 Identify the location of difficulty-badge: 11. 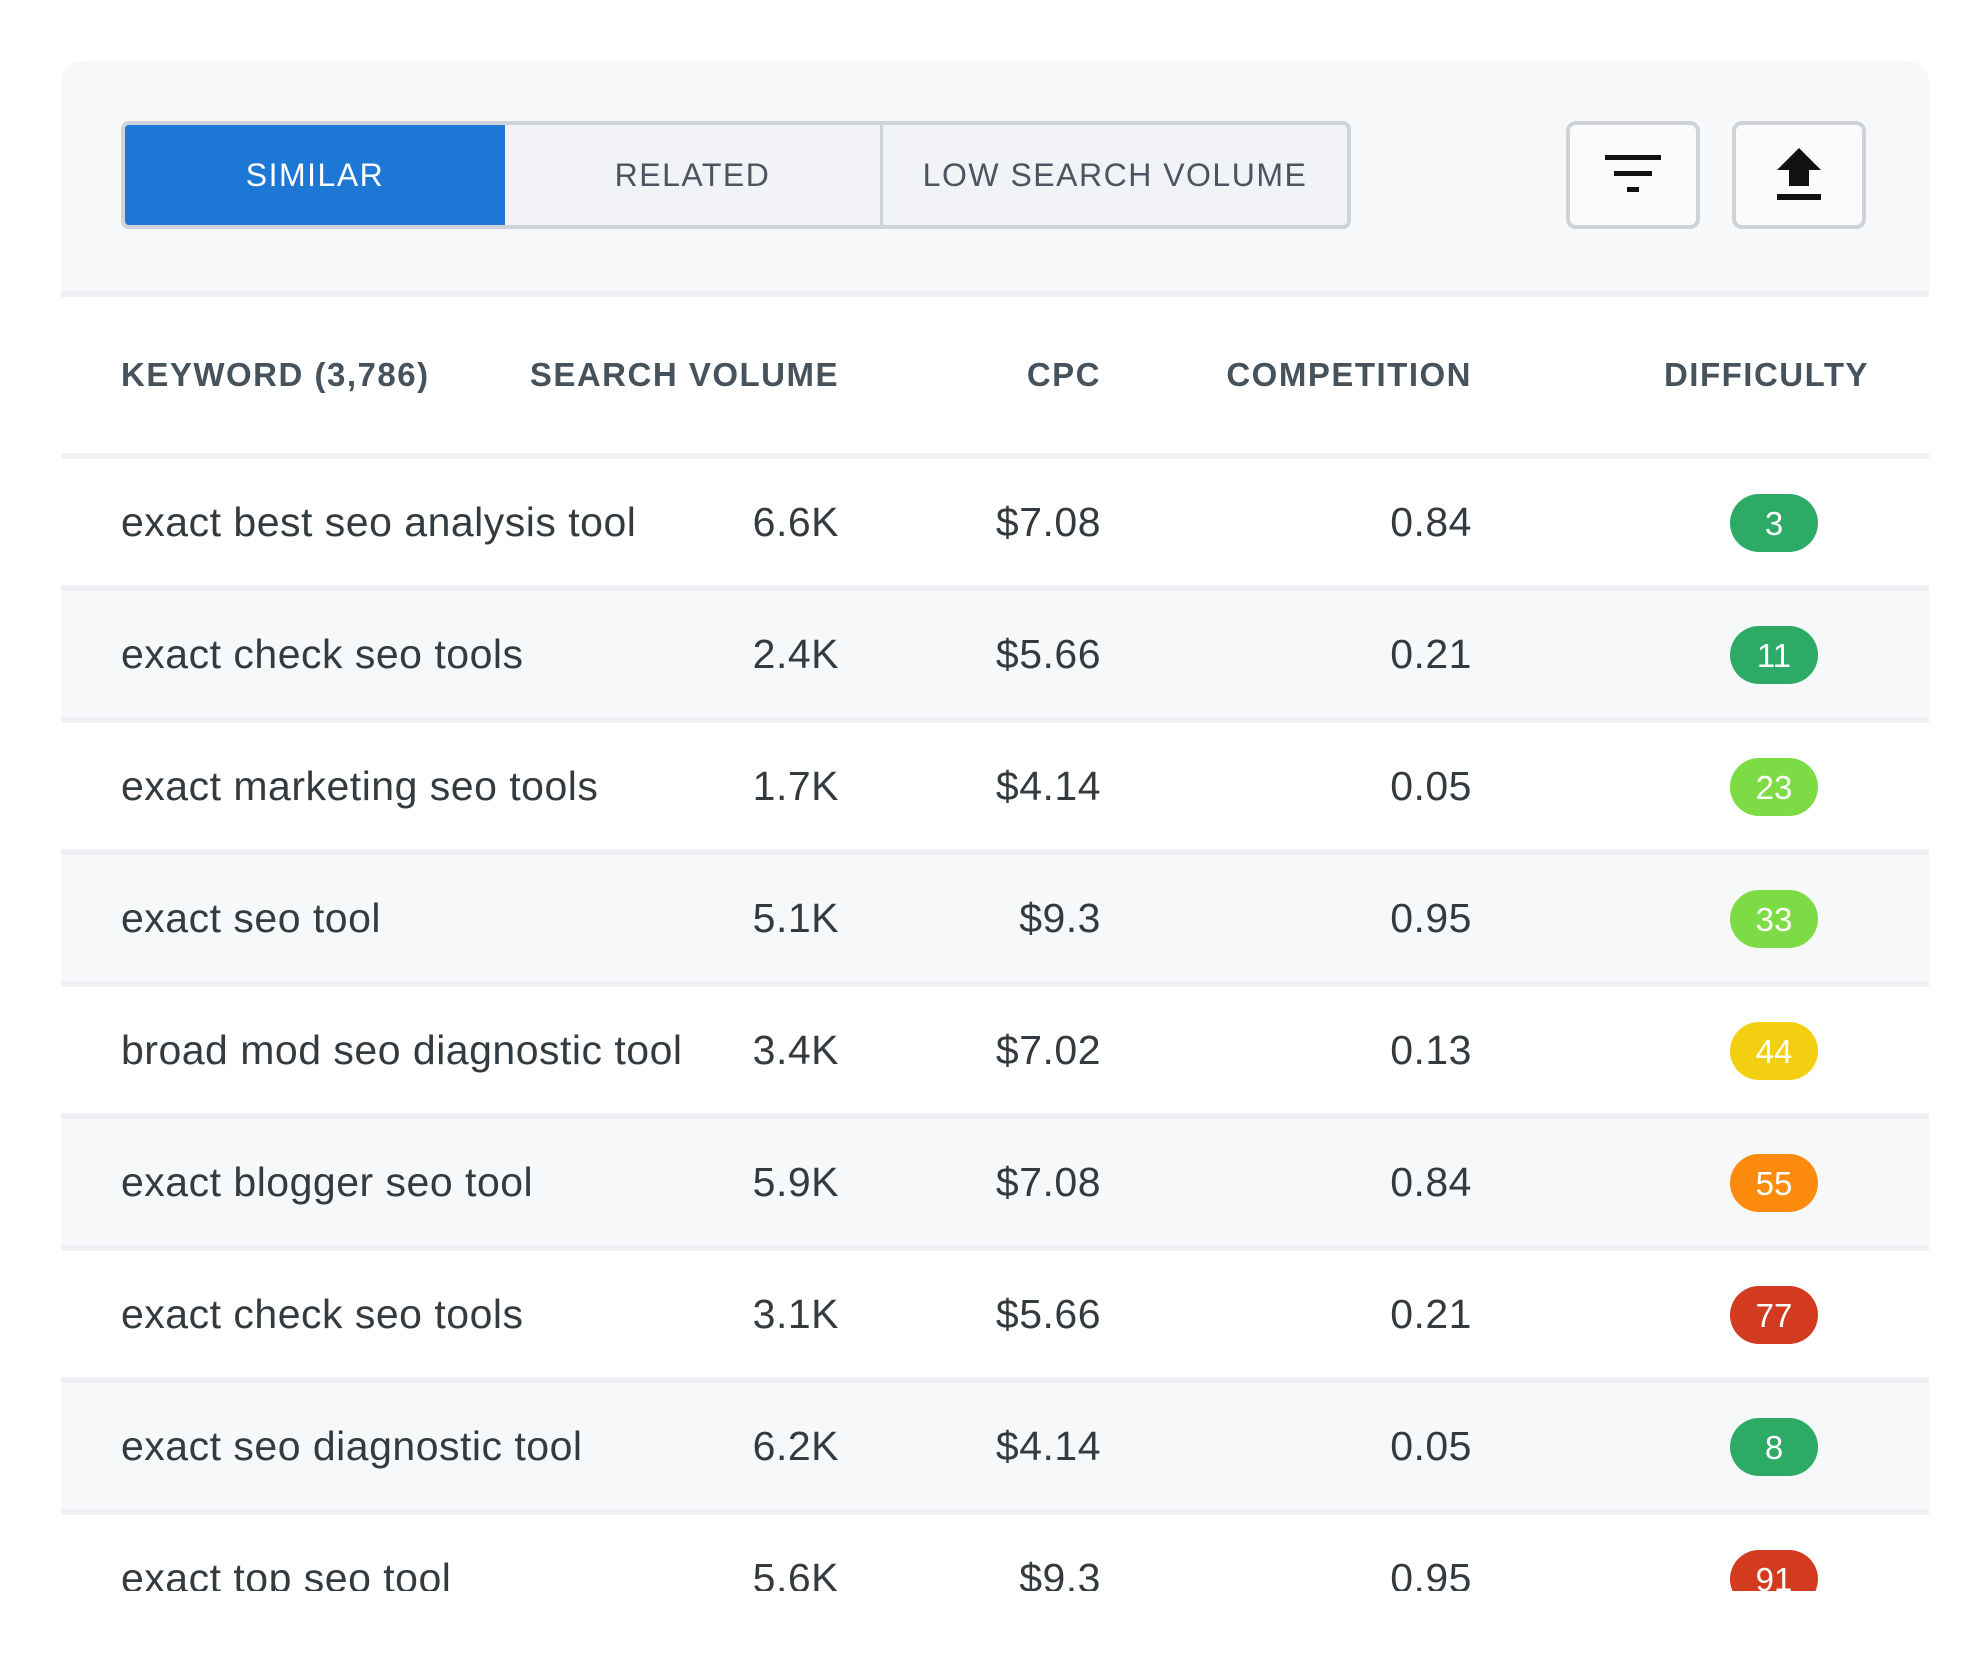
(1774, 655).